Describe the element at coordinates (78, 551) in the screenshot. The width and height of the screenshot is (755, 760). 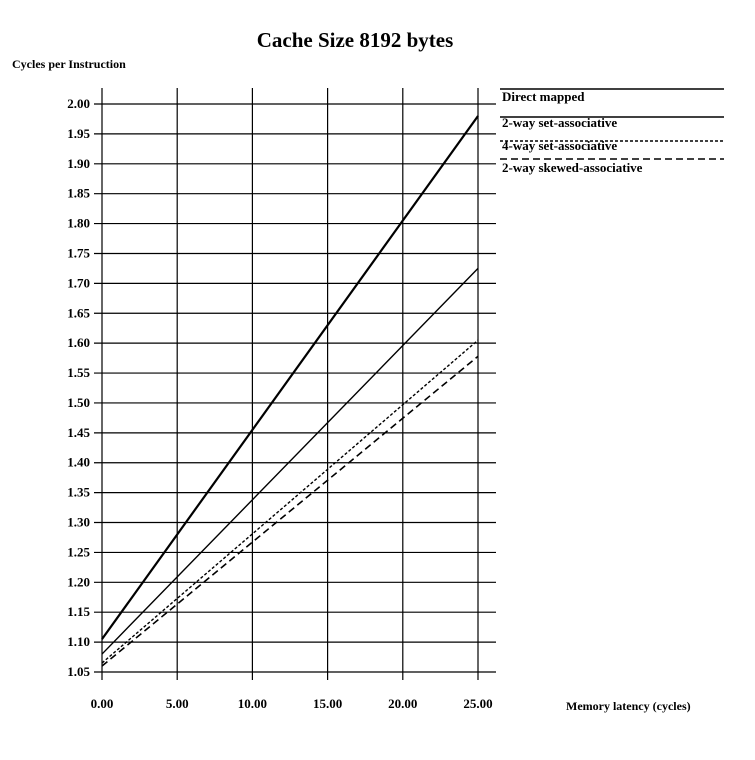
I see `y-tick-label: 1.25` at that location.